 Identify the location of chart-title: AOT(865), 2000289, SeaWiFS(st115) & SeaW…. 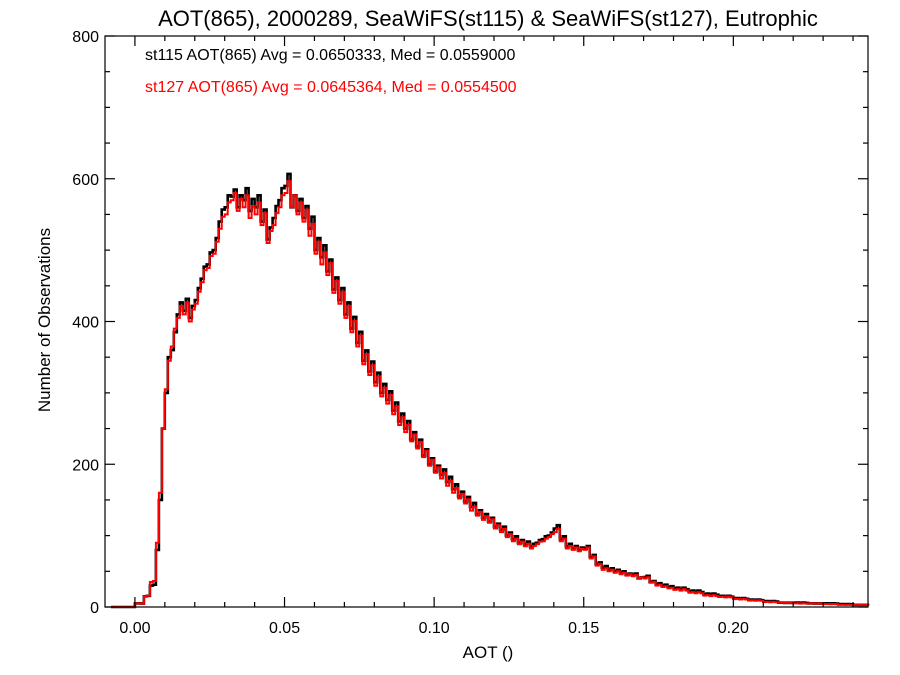
(488, 18).